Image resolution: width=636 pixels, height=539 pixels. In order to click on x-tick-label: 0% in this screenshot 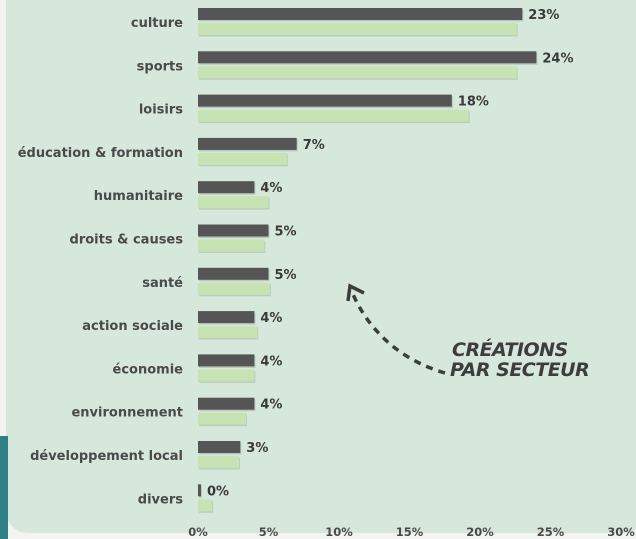, I will do `click(198, 532)`.